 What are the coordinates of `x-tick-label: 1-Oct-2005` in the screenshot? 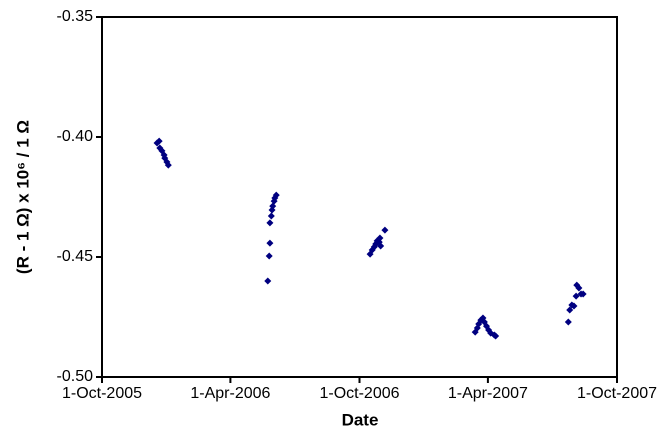 It's located at (102, 393).